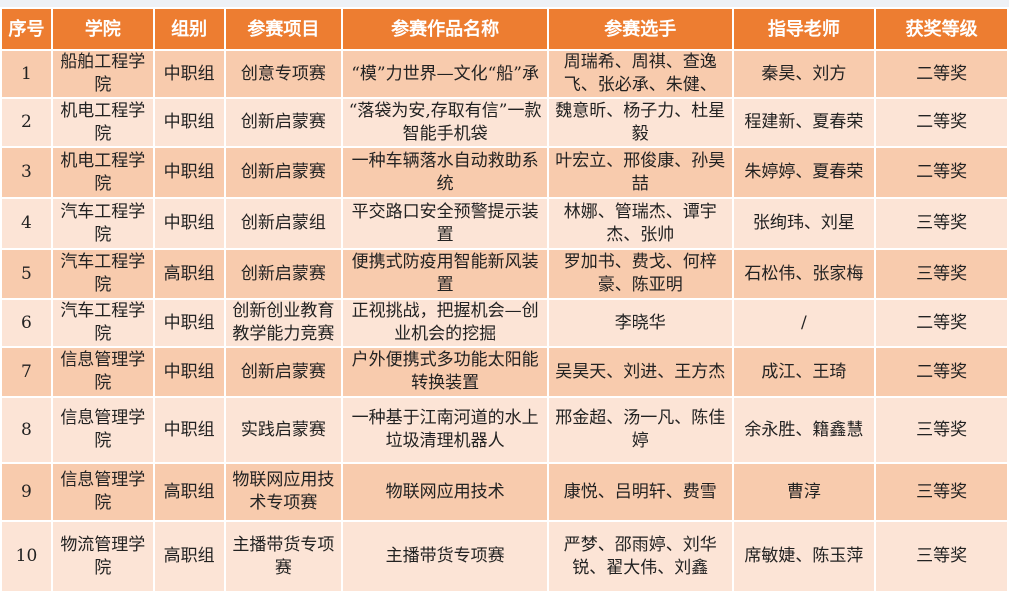 The width and height of the screenshot is (1009, 593). What do you see at coordinates (283, 430) in the screenshot?
I see `cell-event: 实践启蒙赛` at bounding box center [283, 430].